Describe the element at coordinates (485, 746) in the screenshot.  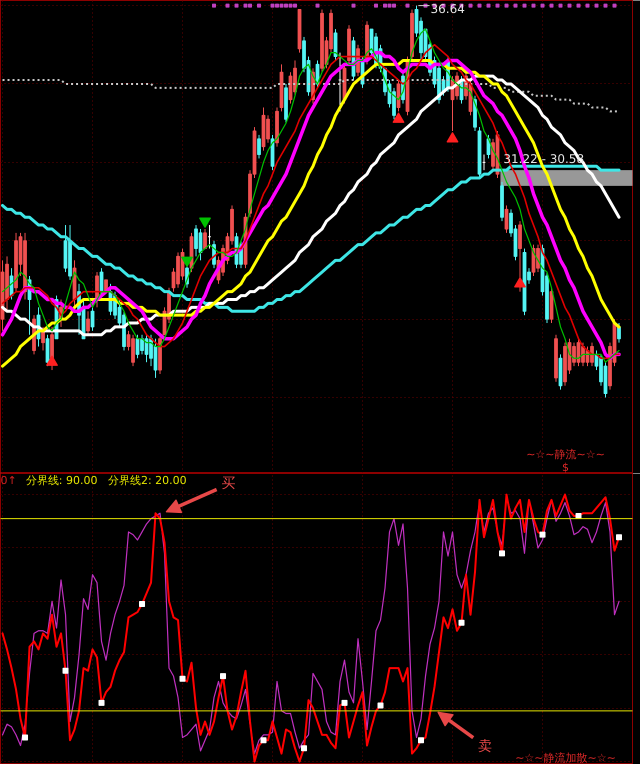
I see `annotation: 卖` at that location.